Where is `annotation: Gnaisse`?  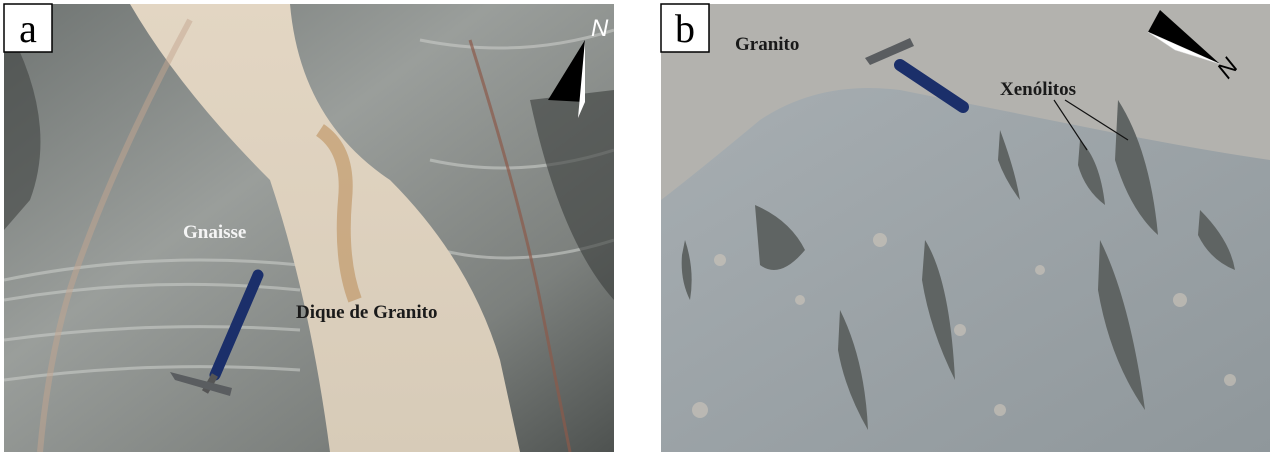
annotation: Gnaisse is located at coordinates (214, 232).